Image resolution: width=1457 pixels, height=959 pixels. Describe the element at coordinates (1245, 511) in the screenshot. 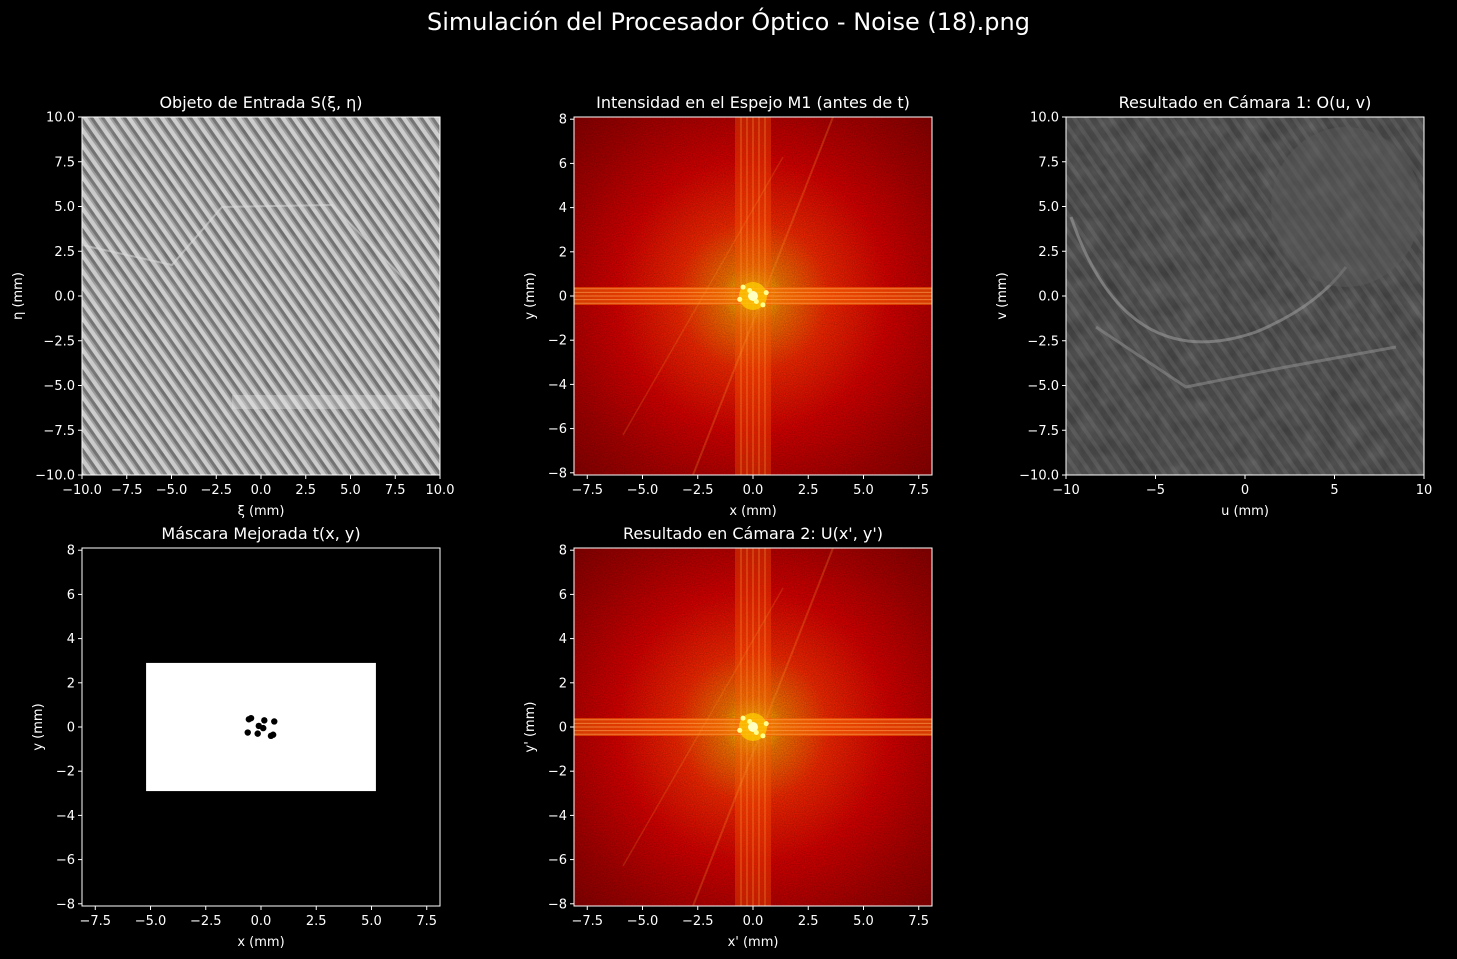

I see `x-axis-label: u (mm)` at that location.